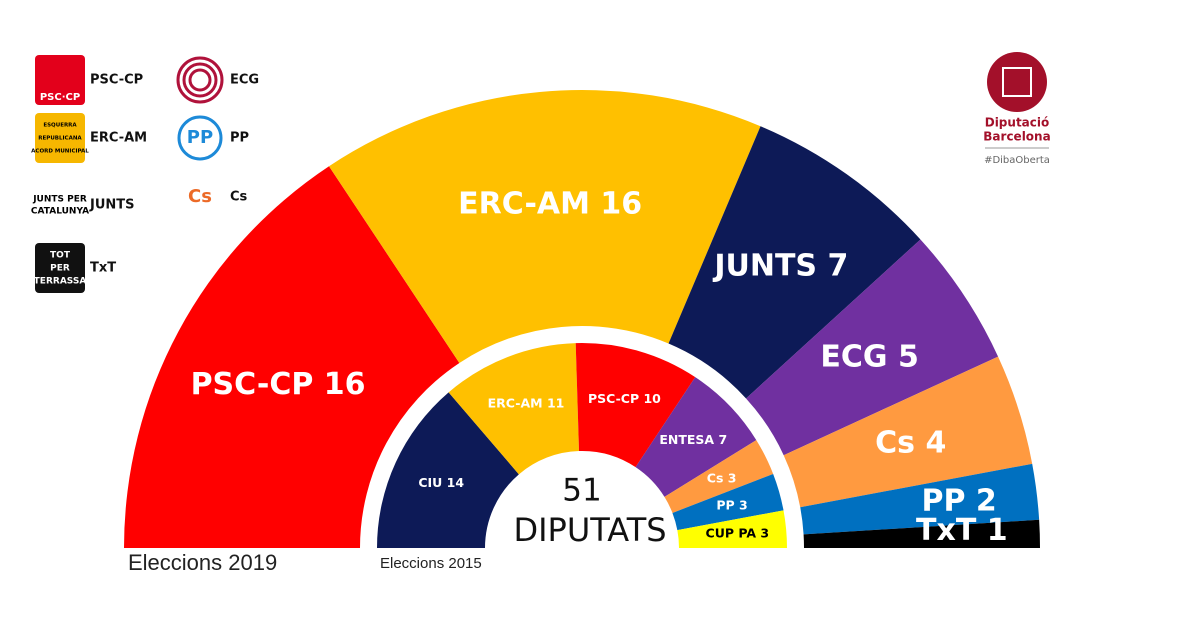  What do you see at coordinates (239, 197) in the screenshot?
I see `legend-label: Cs` at bounding box center [239, 197].